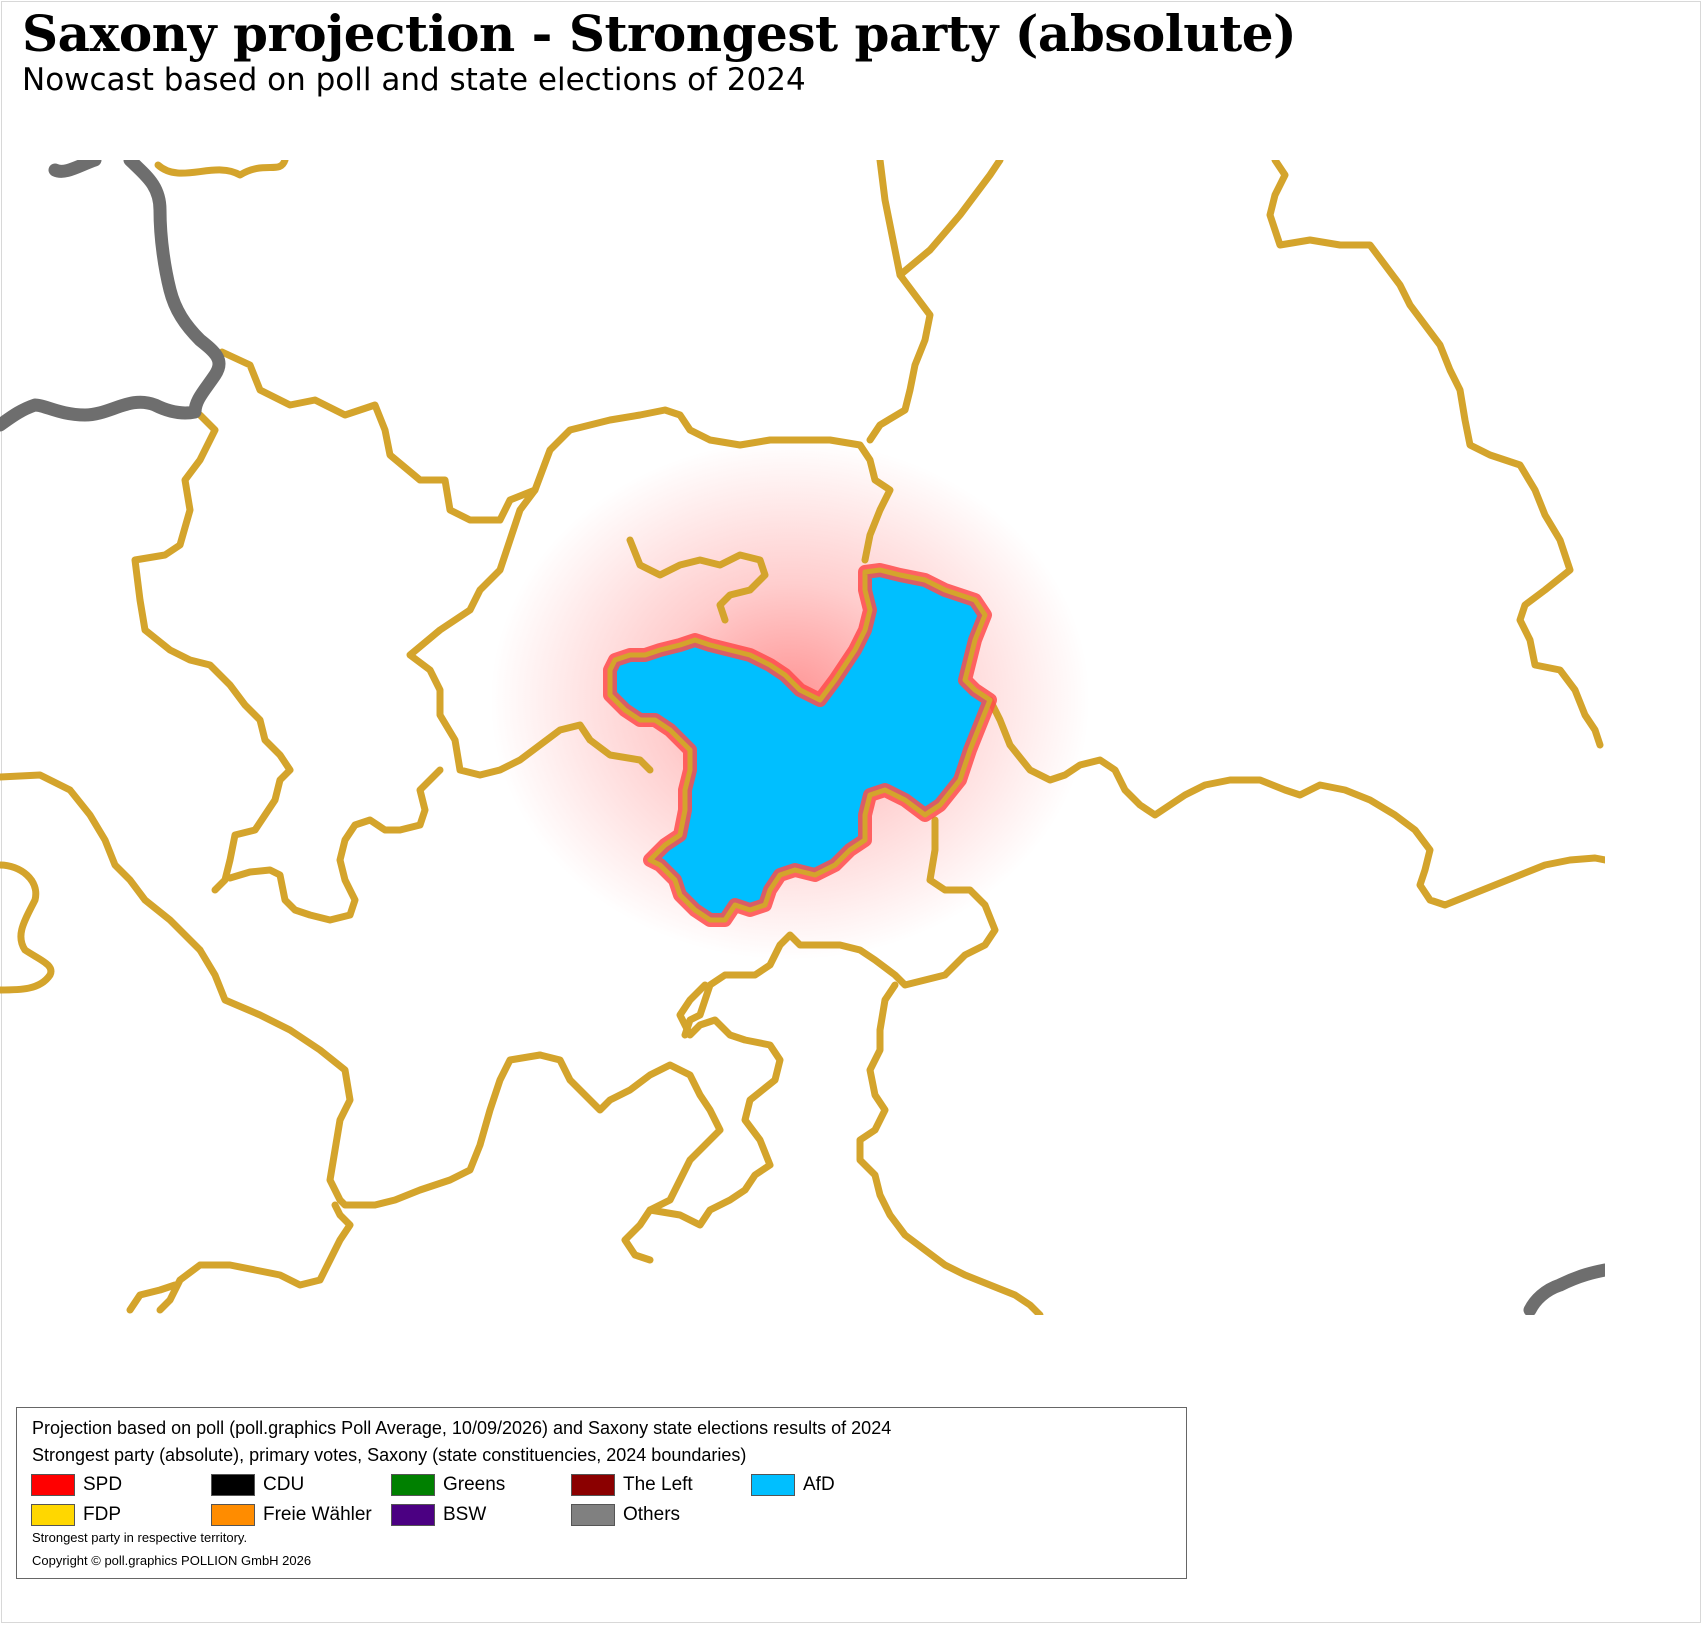 The width and height of the screenshot is (1704, 1626). Describe the element at coordinates (652, 1514) in the screenshot. I see `legend-label-others: Others` at that location.